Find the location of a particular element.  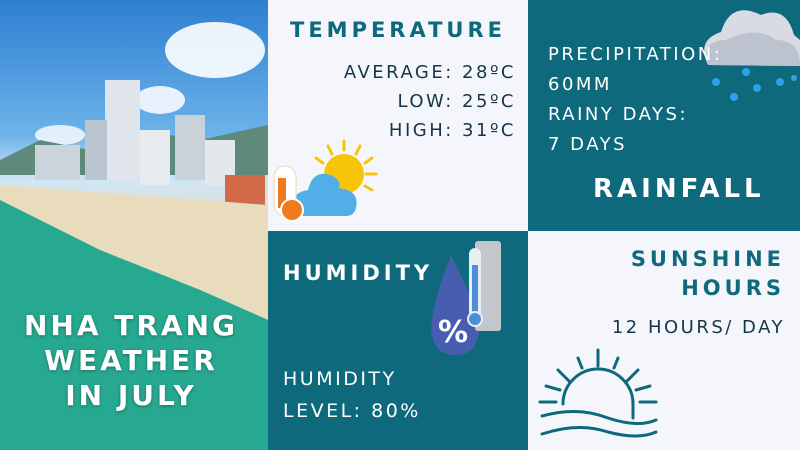

humidity-level: LEVEL: 80% is located at coordinates (352, 411).